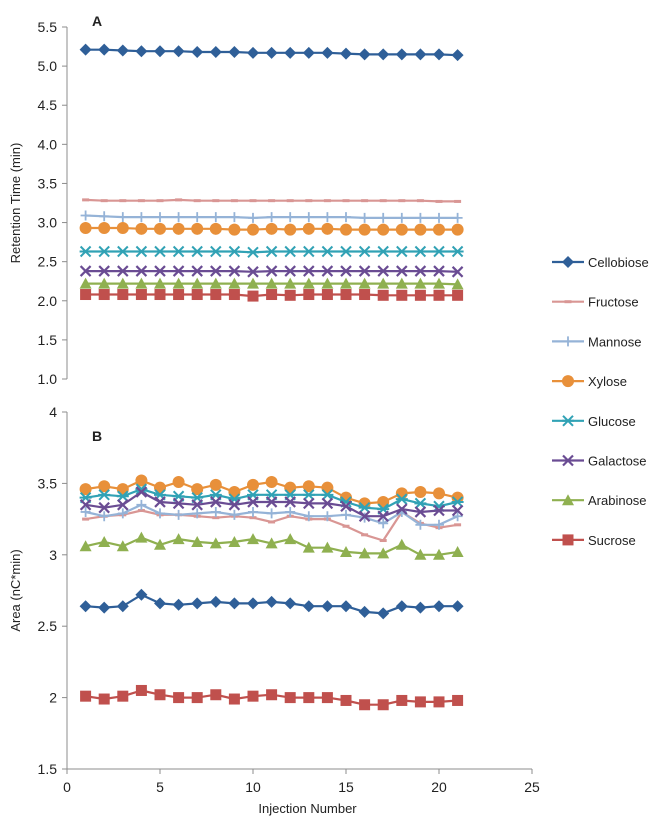  What do you see at coordinates (253, 787) in the screenshot?
I see `x-tick-label: 10` at bounding box center [253, 787].